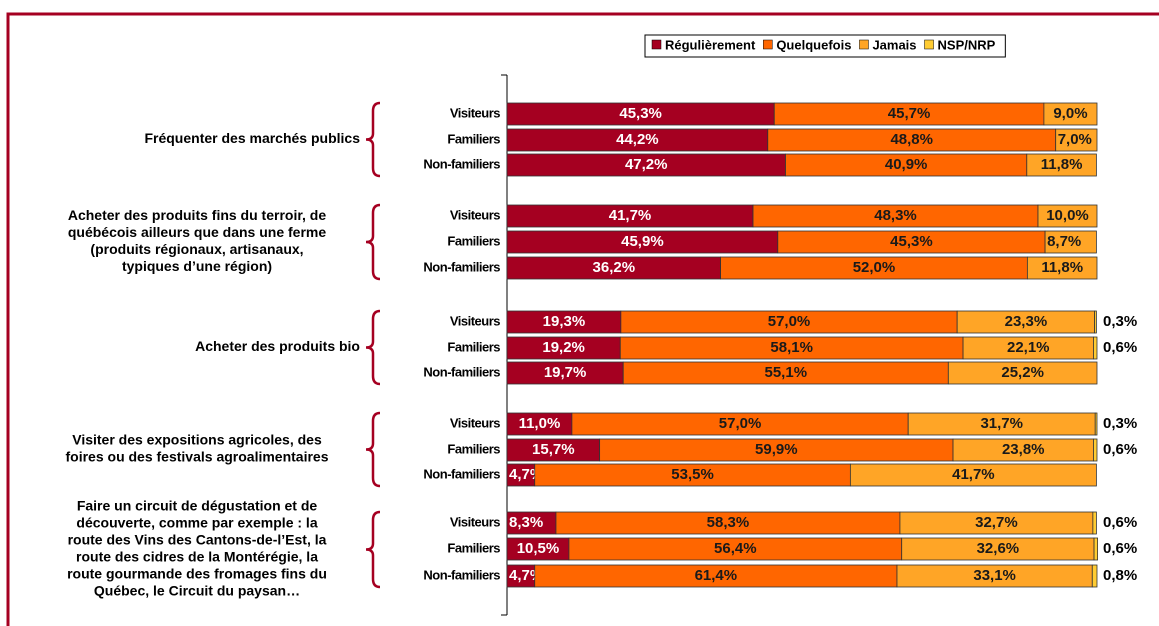  Describe the element at coordinates (277, 346) in the screenshot. I see `group-label: Acheter des produits bio` at that location.